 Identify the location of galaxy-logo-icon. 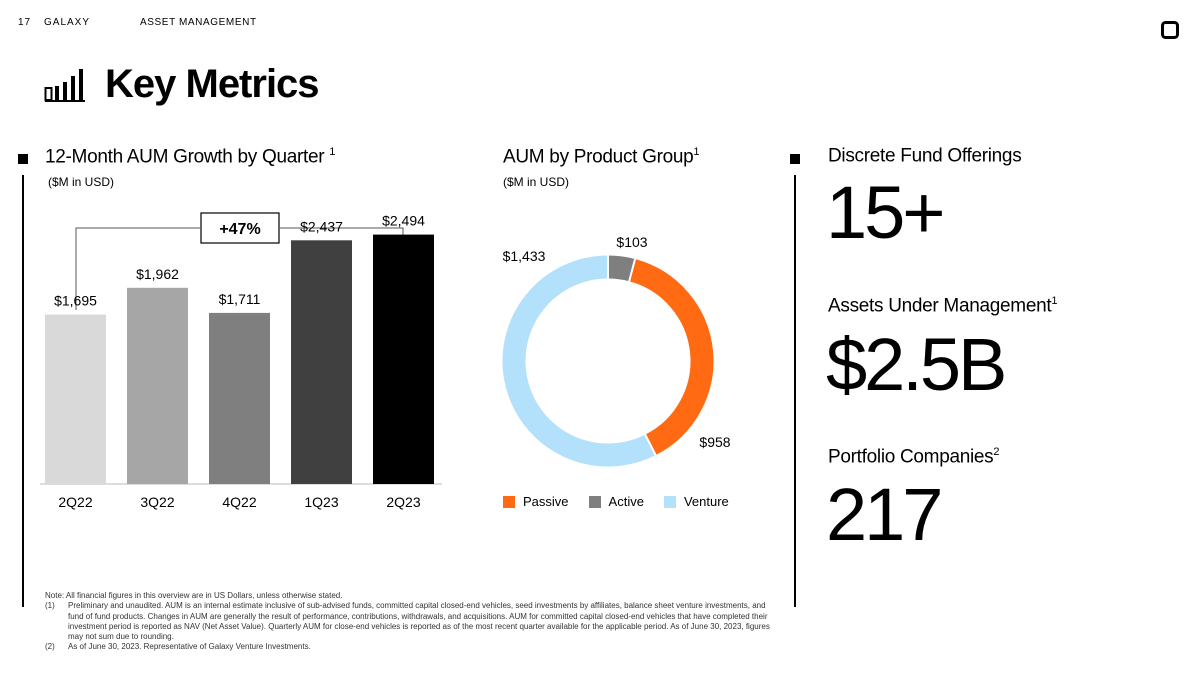
(1170, 30).